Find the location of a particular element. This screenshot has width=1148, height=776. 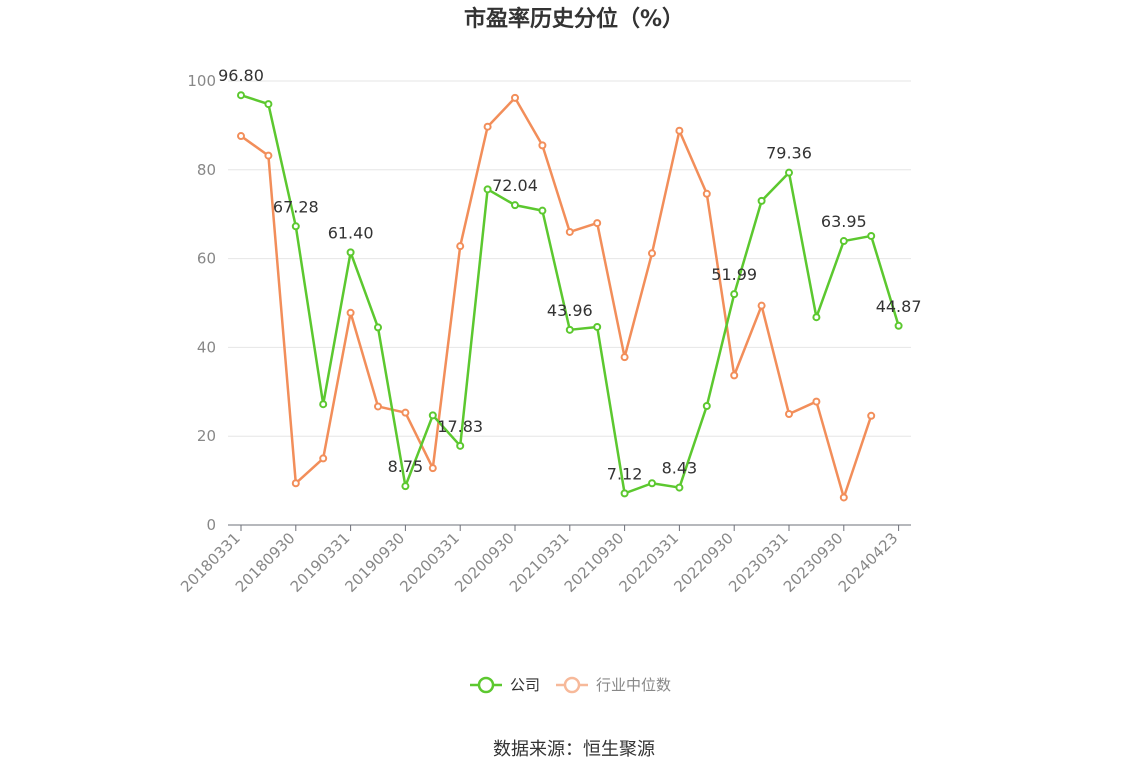

y-tick-label: 60 is located at coordinates (206, 259).